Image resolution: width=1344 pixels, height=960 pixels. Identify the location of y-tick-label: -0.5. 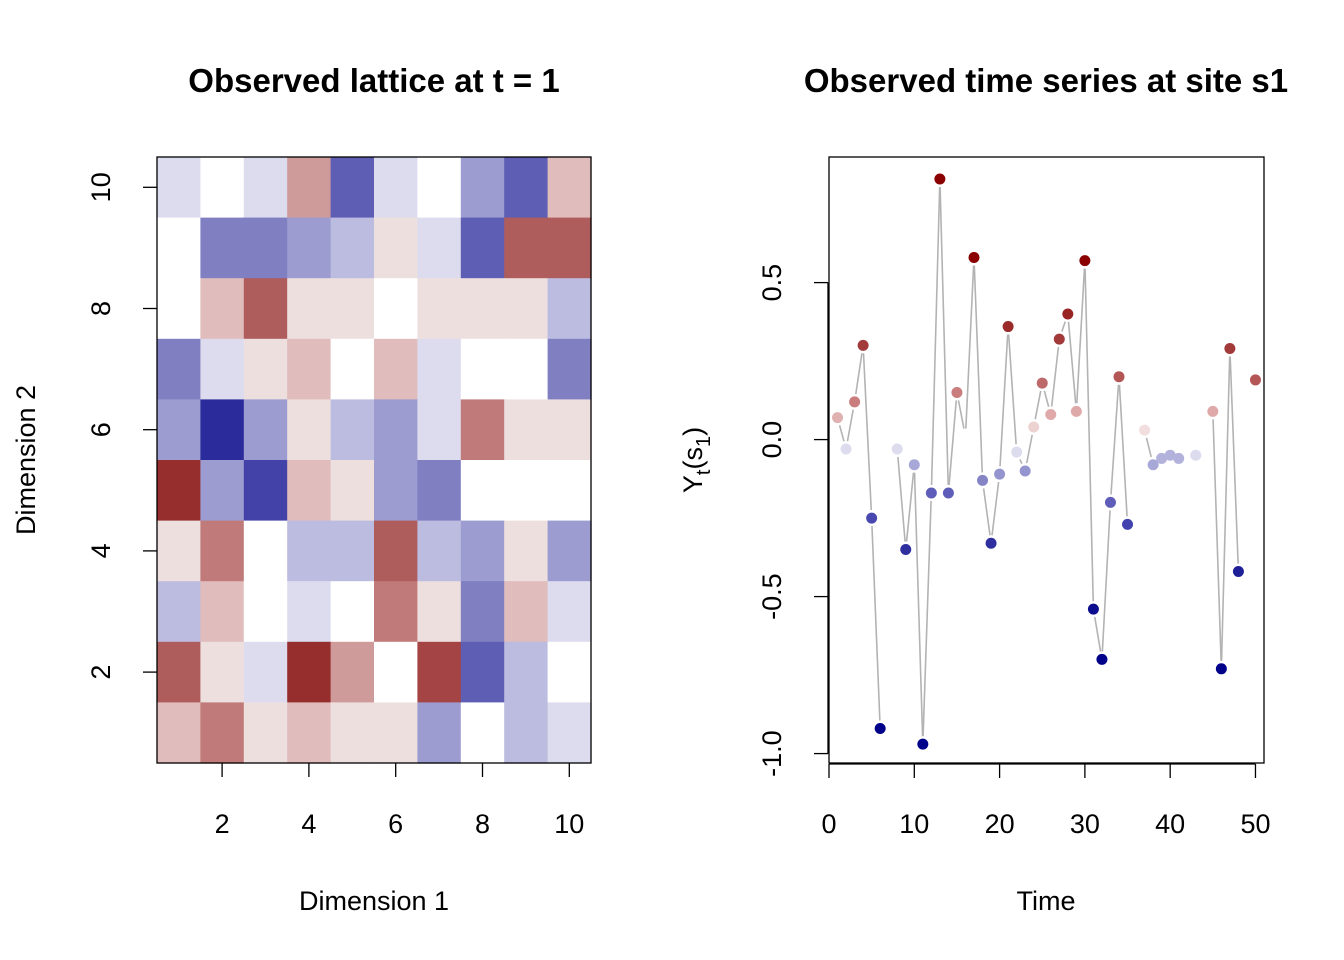
(772, 596).